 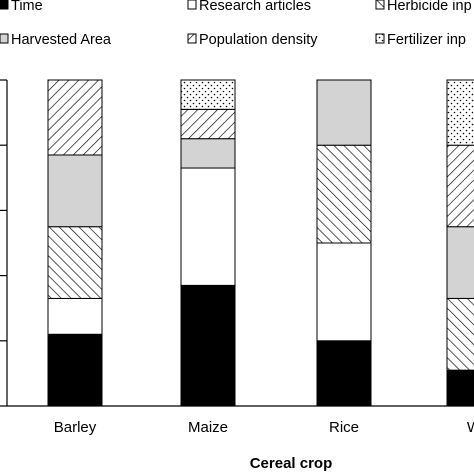 I want to click on legend-label: Harvested Area, so click(x=61, y=40).